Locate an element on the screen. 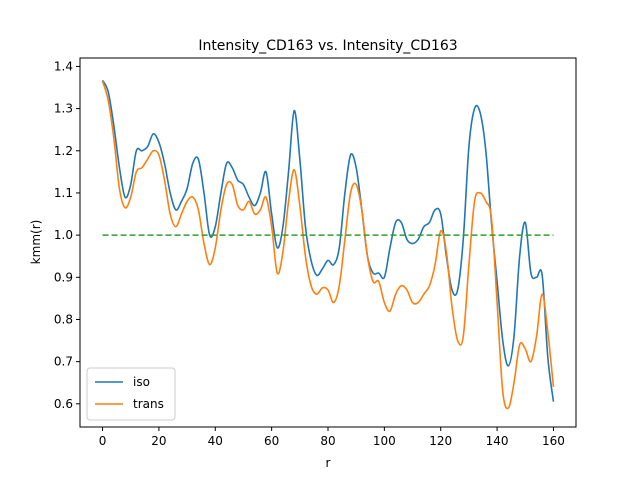 The image size is (640, 484). x-axis-ticks: 0 20 40 60 80 100 120 140 160 is located at coordinates (332, 437).